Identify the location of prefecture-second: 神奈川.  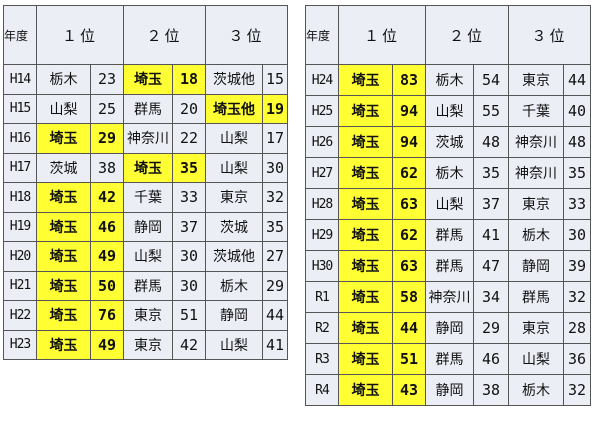
(148, 138).